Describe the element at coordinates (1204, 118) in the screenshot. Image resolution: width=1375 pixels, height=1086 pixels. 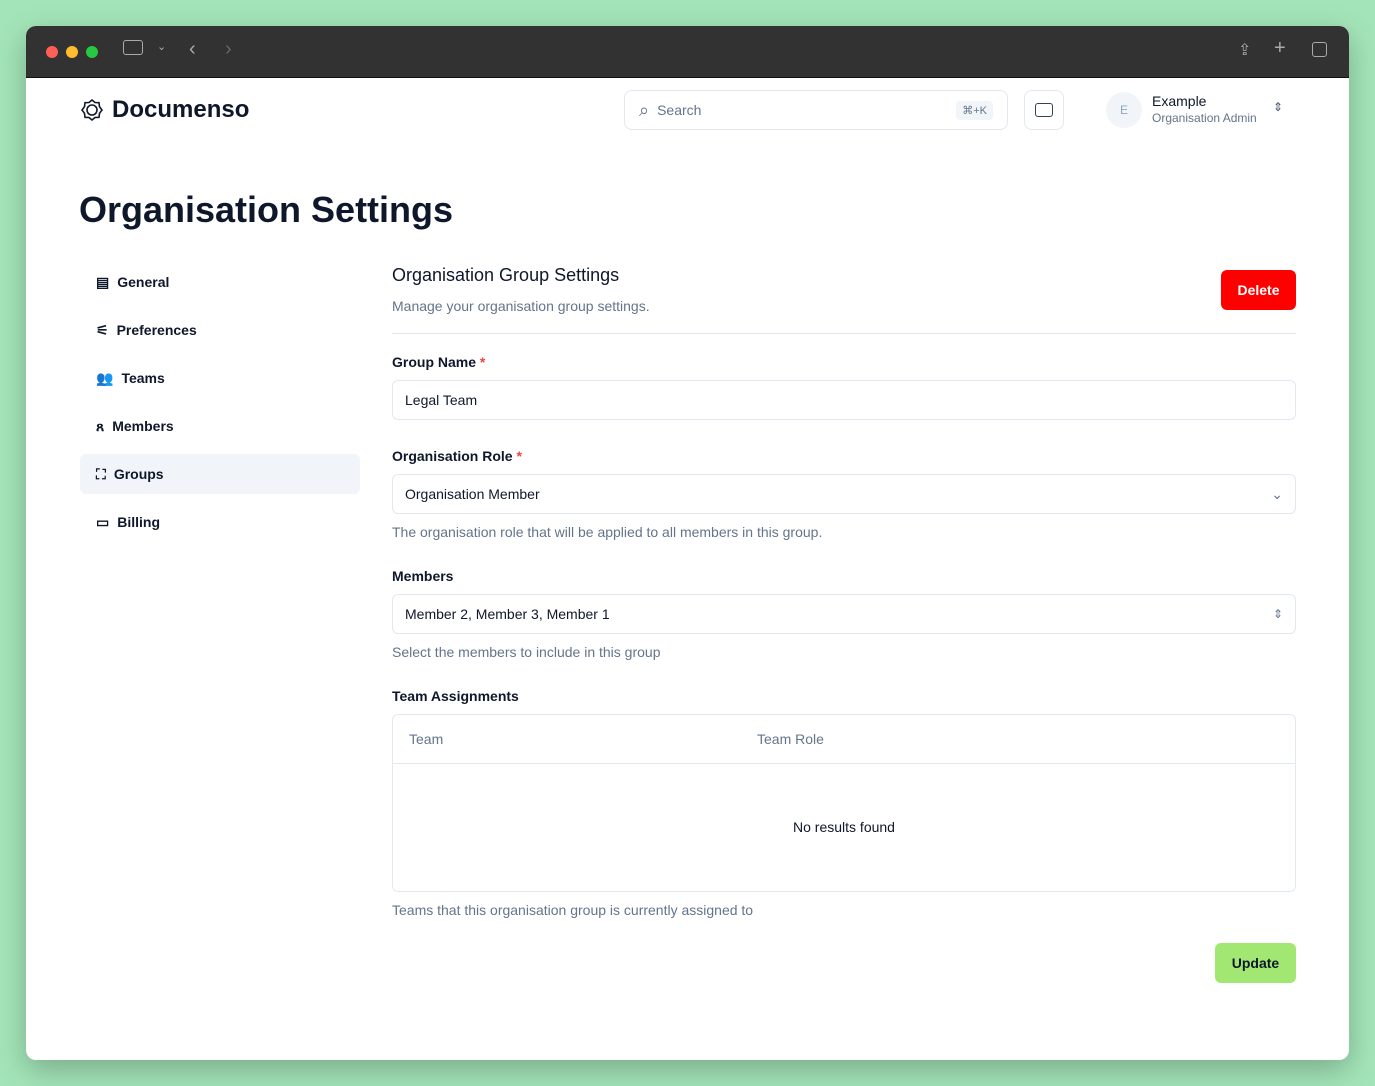
I see `user-role: Organisation Admin` at that location.